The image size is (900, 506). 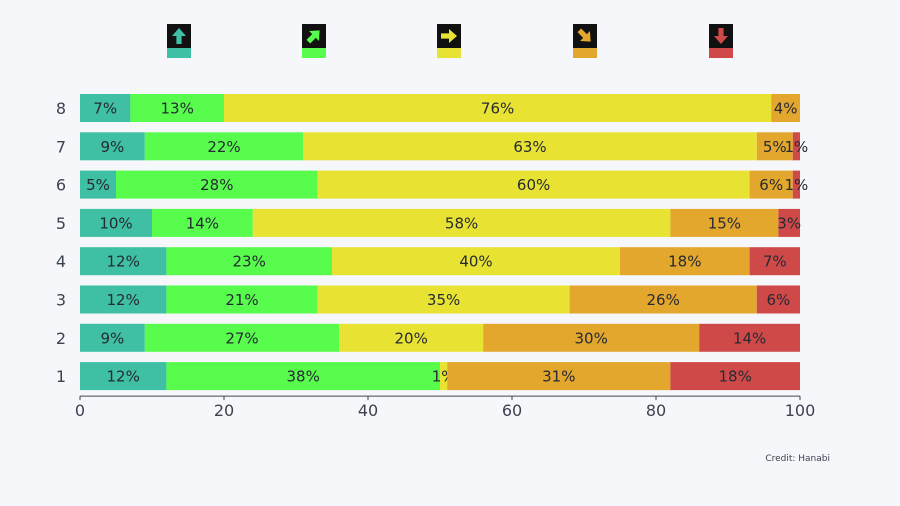 I want to click on data-label: 60%, so click(x=533, y=185).